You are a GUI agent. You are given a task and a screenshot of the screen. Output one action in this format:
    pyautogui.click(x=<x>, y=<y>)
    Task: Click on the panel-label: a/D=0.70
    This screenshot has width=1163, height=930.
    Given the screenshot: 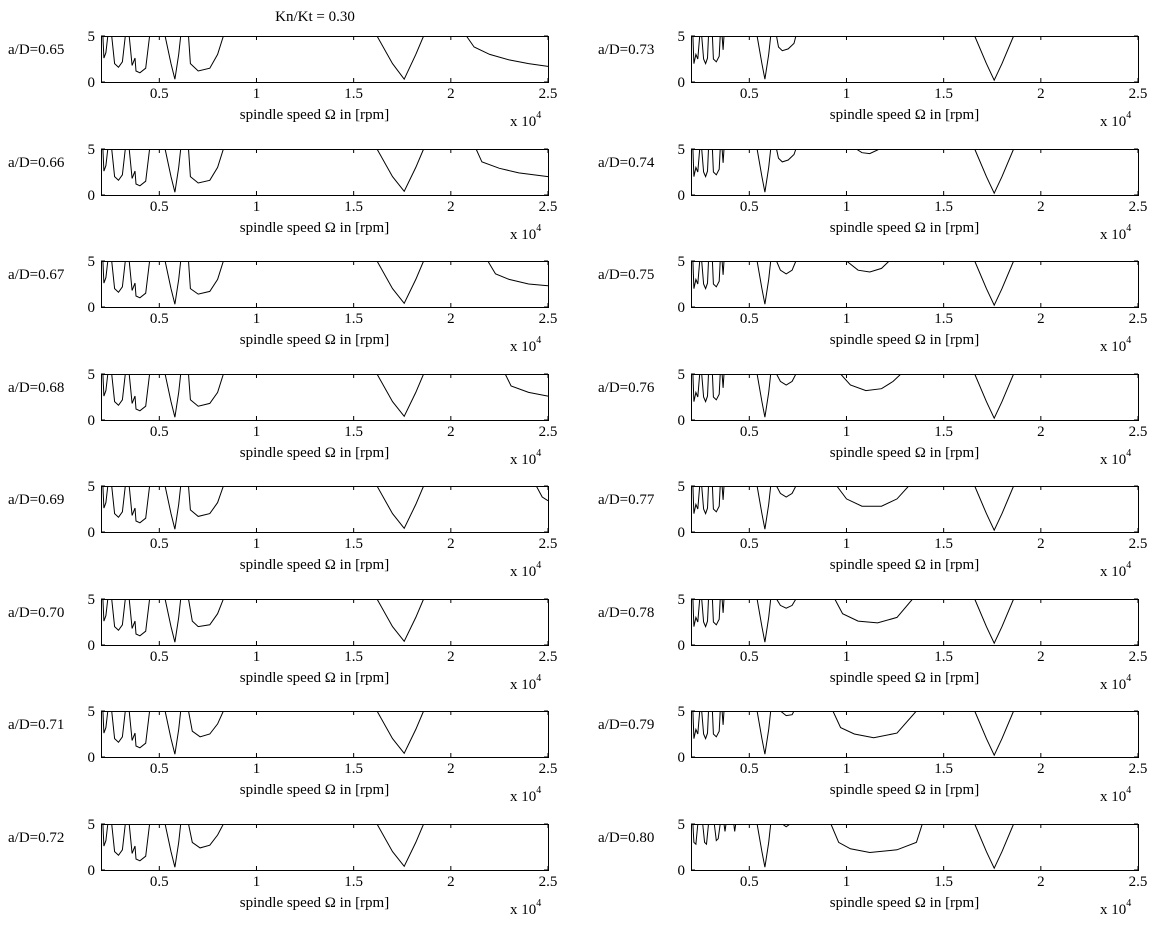 What is the action you would take?
    pyautogui.click(x=36, y=613)
    